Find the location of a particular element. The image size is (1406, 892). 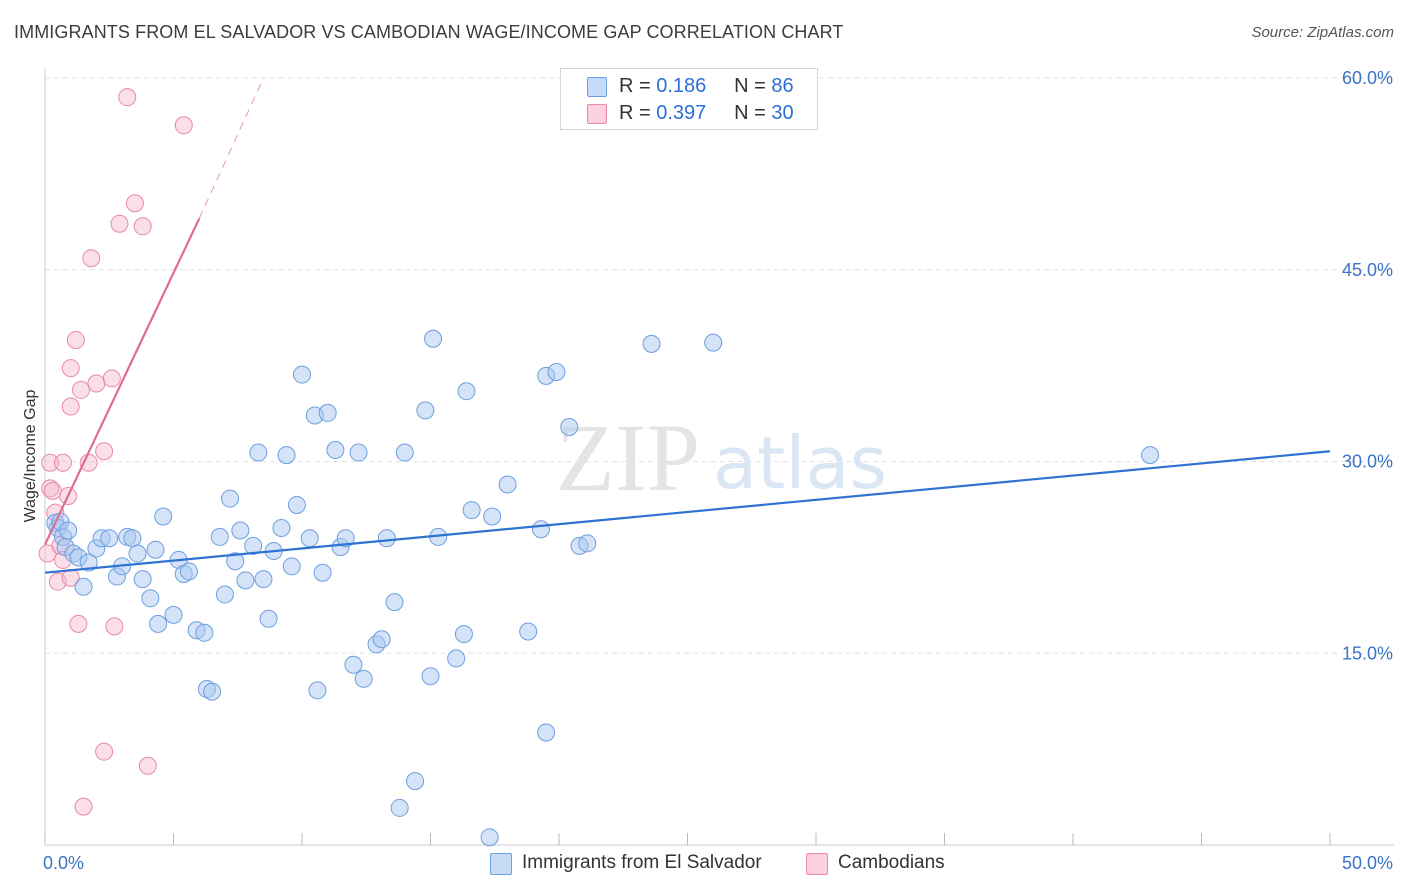

bottom-legend-label: Cambodians is located at coordinates (891, 862).